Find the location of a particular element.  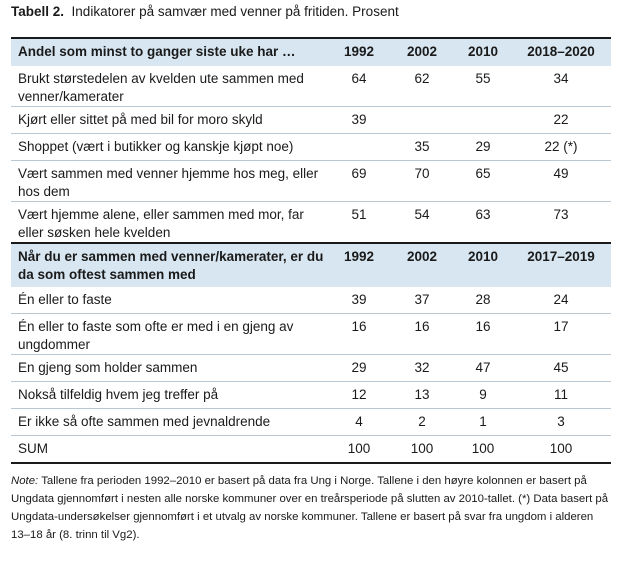

row-label: SUM is located at coordinates (170, 449).